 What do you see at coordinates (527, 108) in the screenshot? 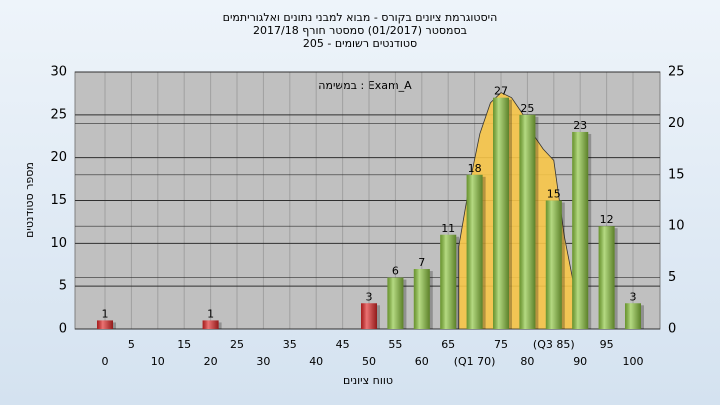
I see `data-label: 25` at bounding box center [527, 108].